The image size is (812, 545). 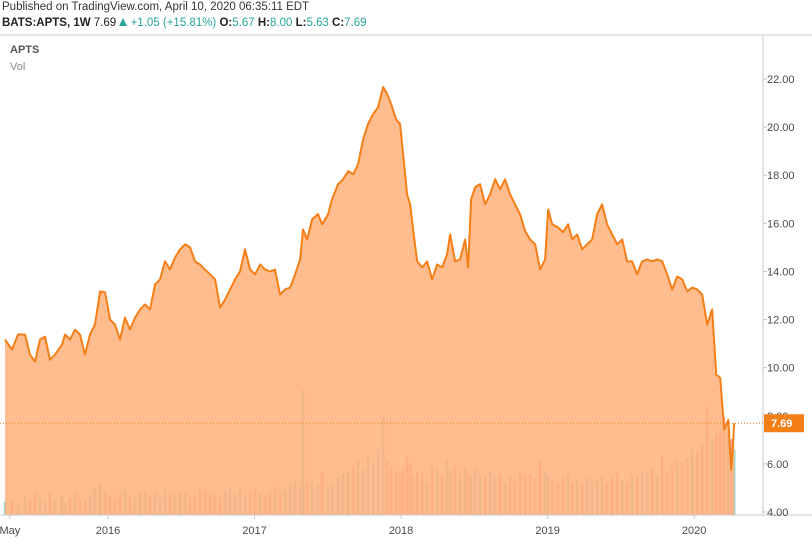 I want to click on y-tick-label: 10.00, so click(x=781, y=369).